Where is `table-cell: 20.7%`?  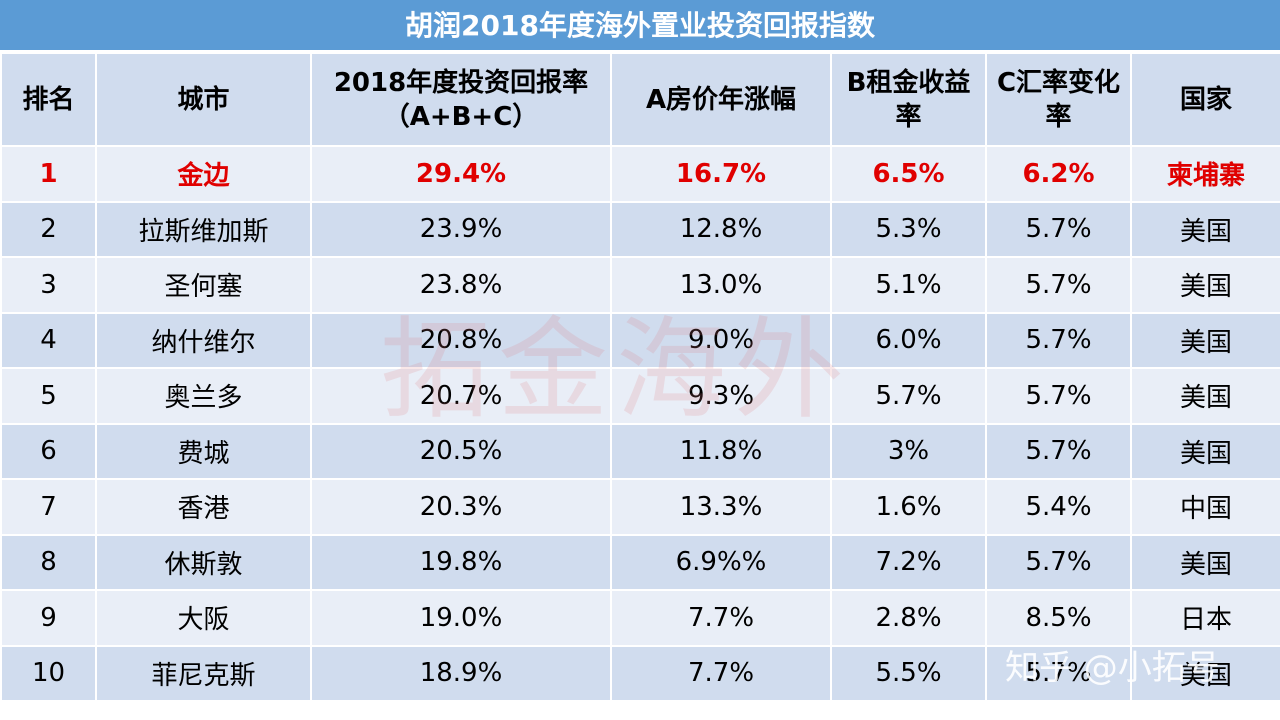 table-cell: 20.7% is located at coordinates (461, 396).